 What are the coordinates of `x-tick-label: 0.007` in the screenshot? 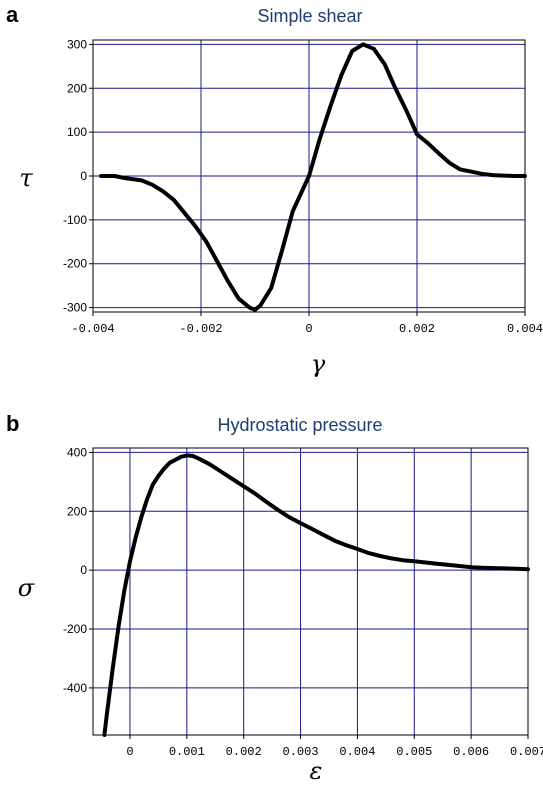 It's located at (526, 752).